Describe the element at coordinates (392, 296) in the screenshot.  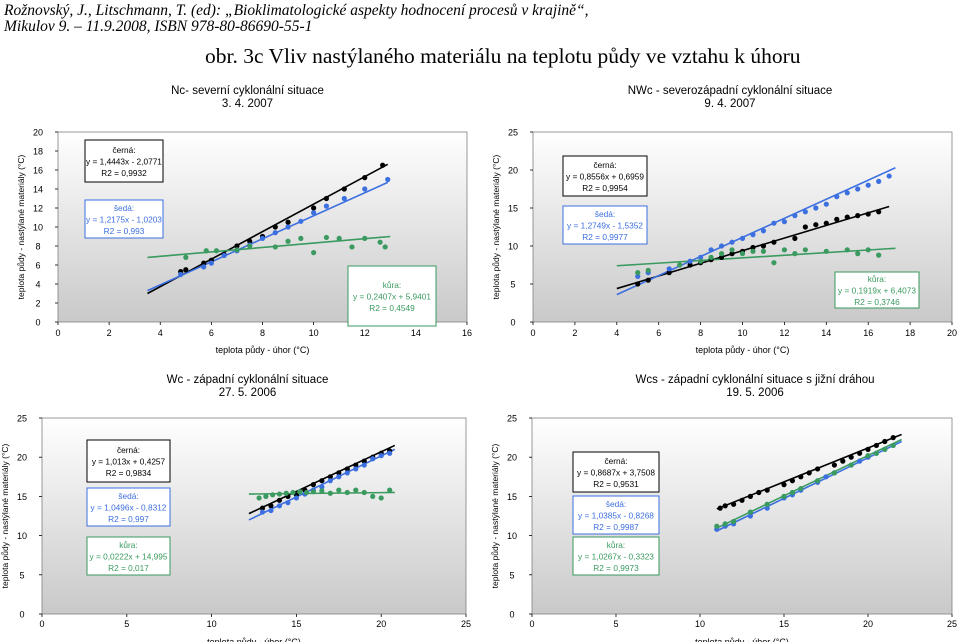
I see `annotation-kura: kůra:y = 0,2407x + 5,9401 R2 = 0,4549` at that location.